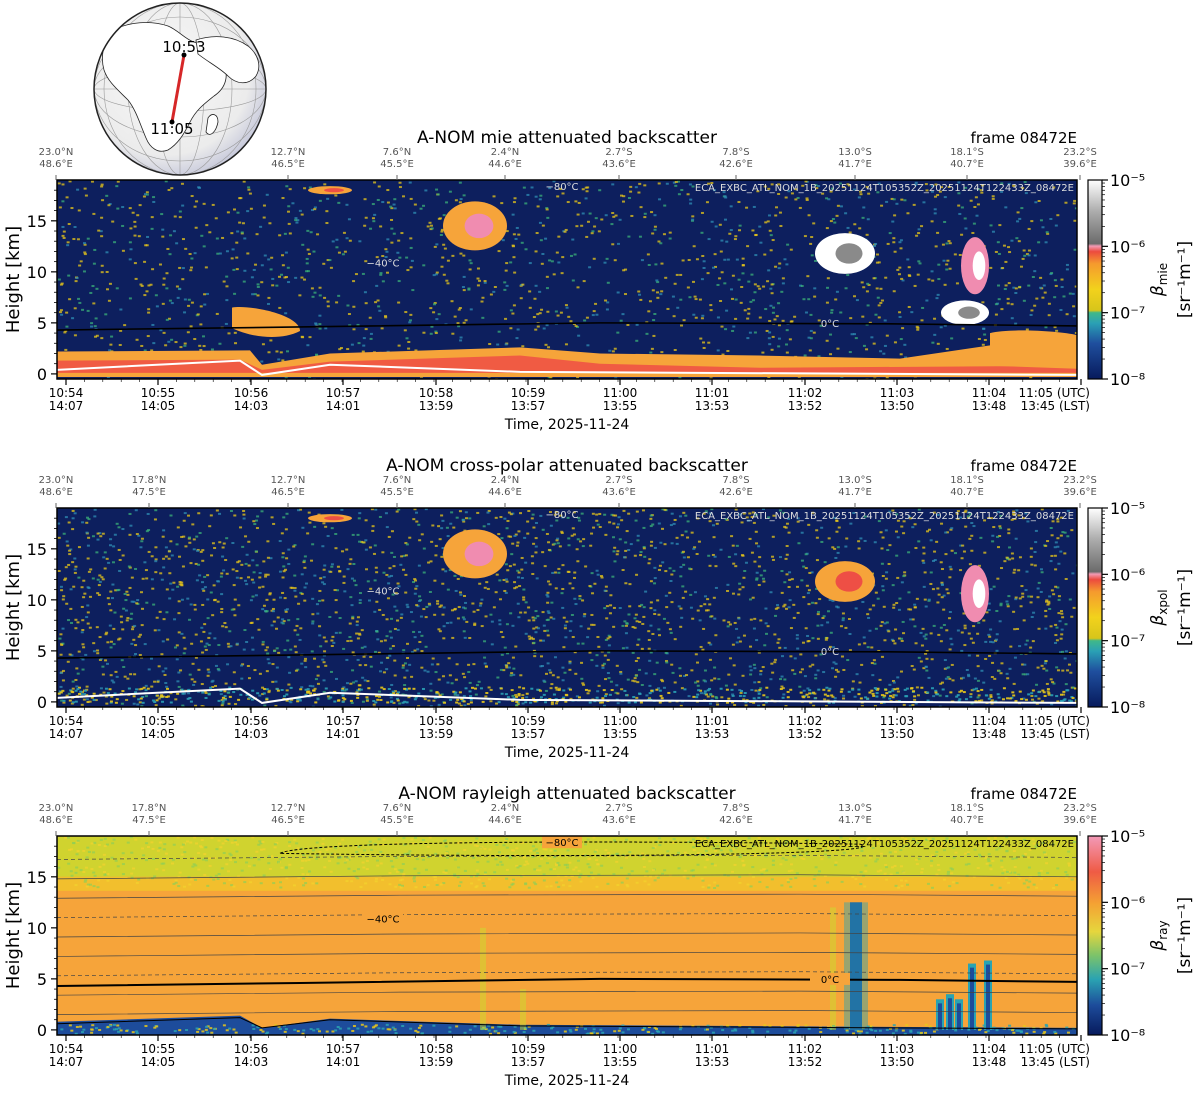 This screenshot has width=1200, height=1093. Describe the element at coordinates (1163, 274) in the screenshot. I see `colorbar-subscript: mie` at that location.